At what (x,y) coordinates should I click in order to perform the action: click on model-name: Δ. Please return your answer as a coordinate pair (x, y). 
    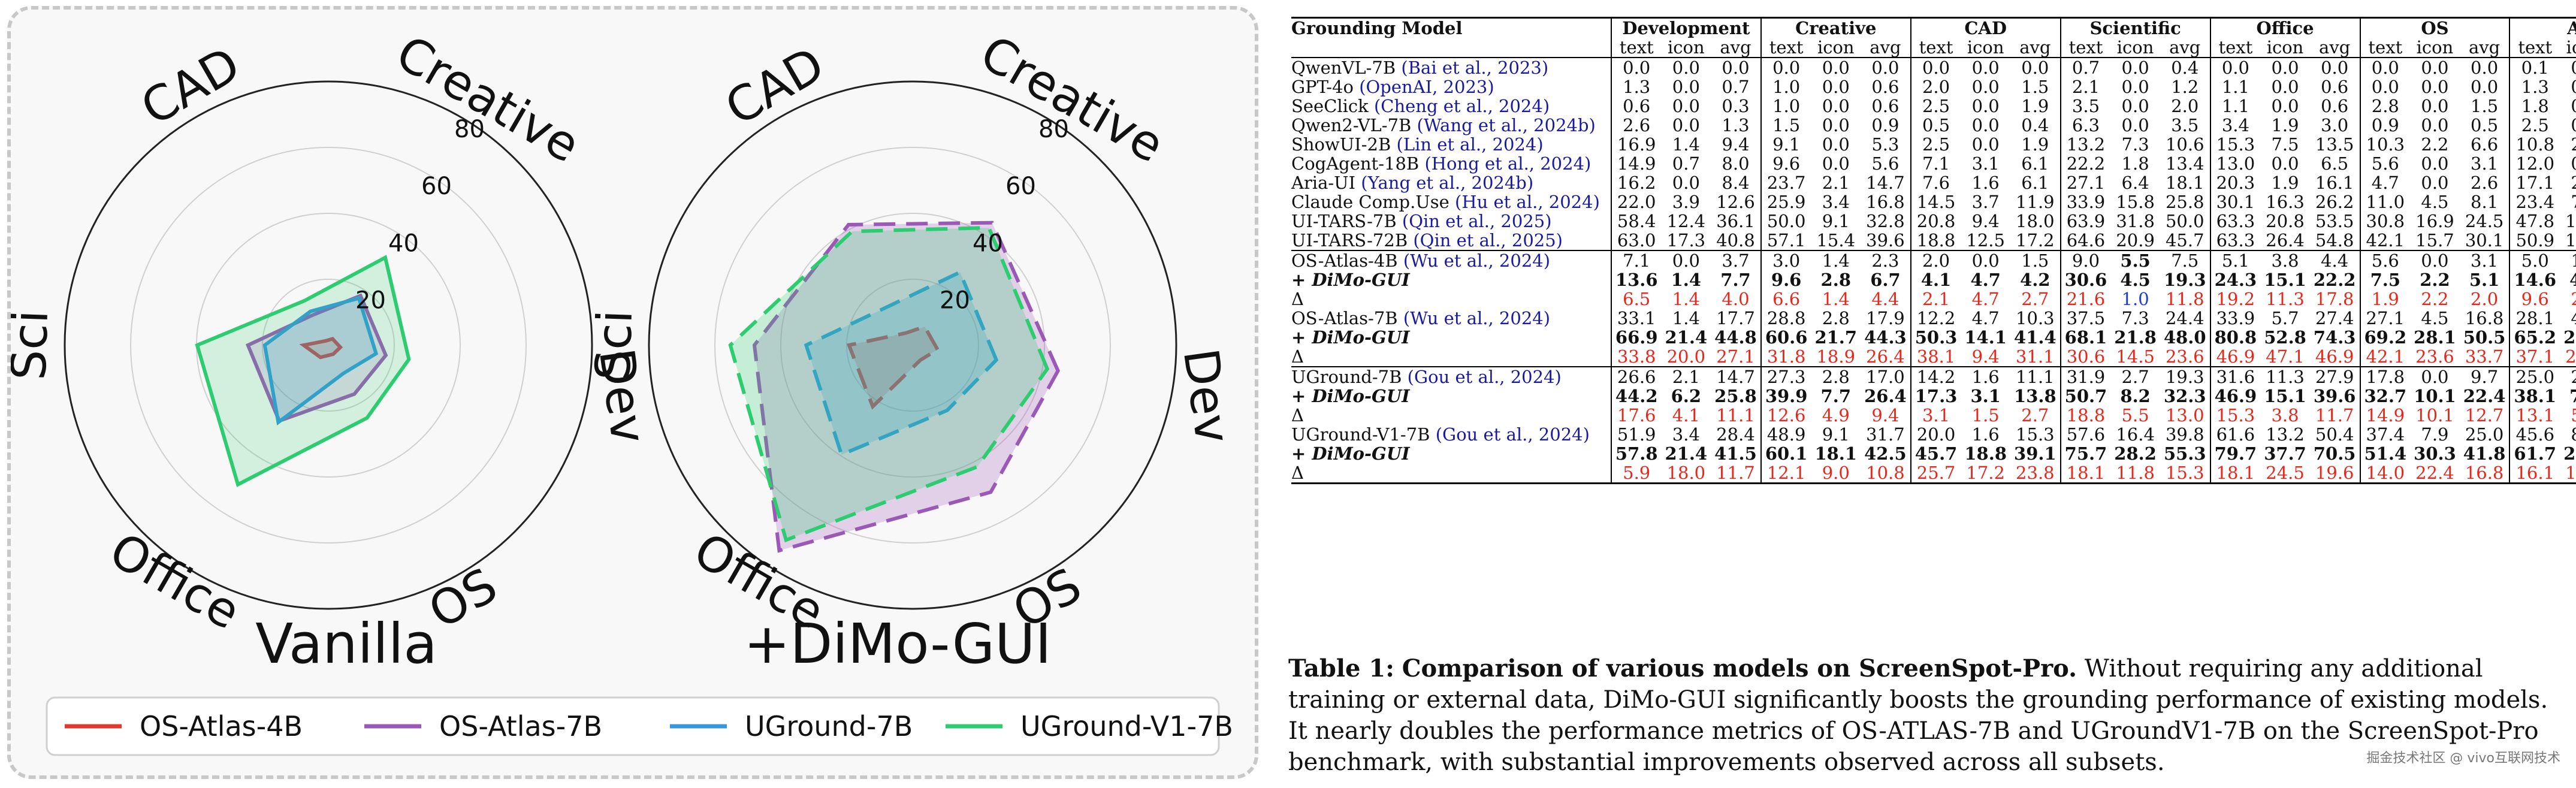
    Looking at the image, I should click on (1298, 299).